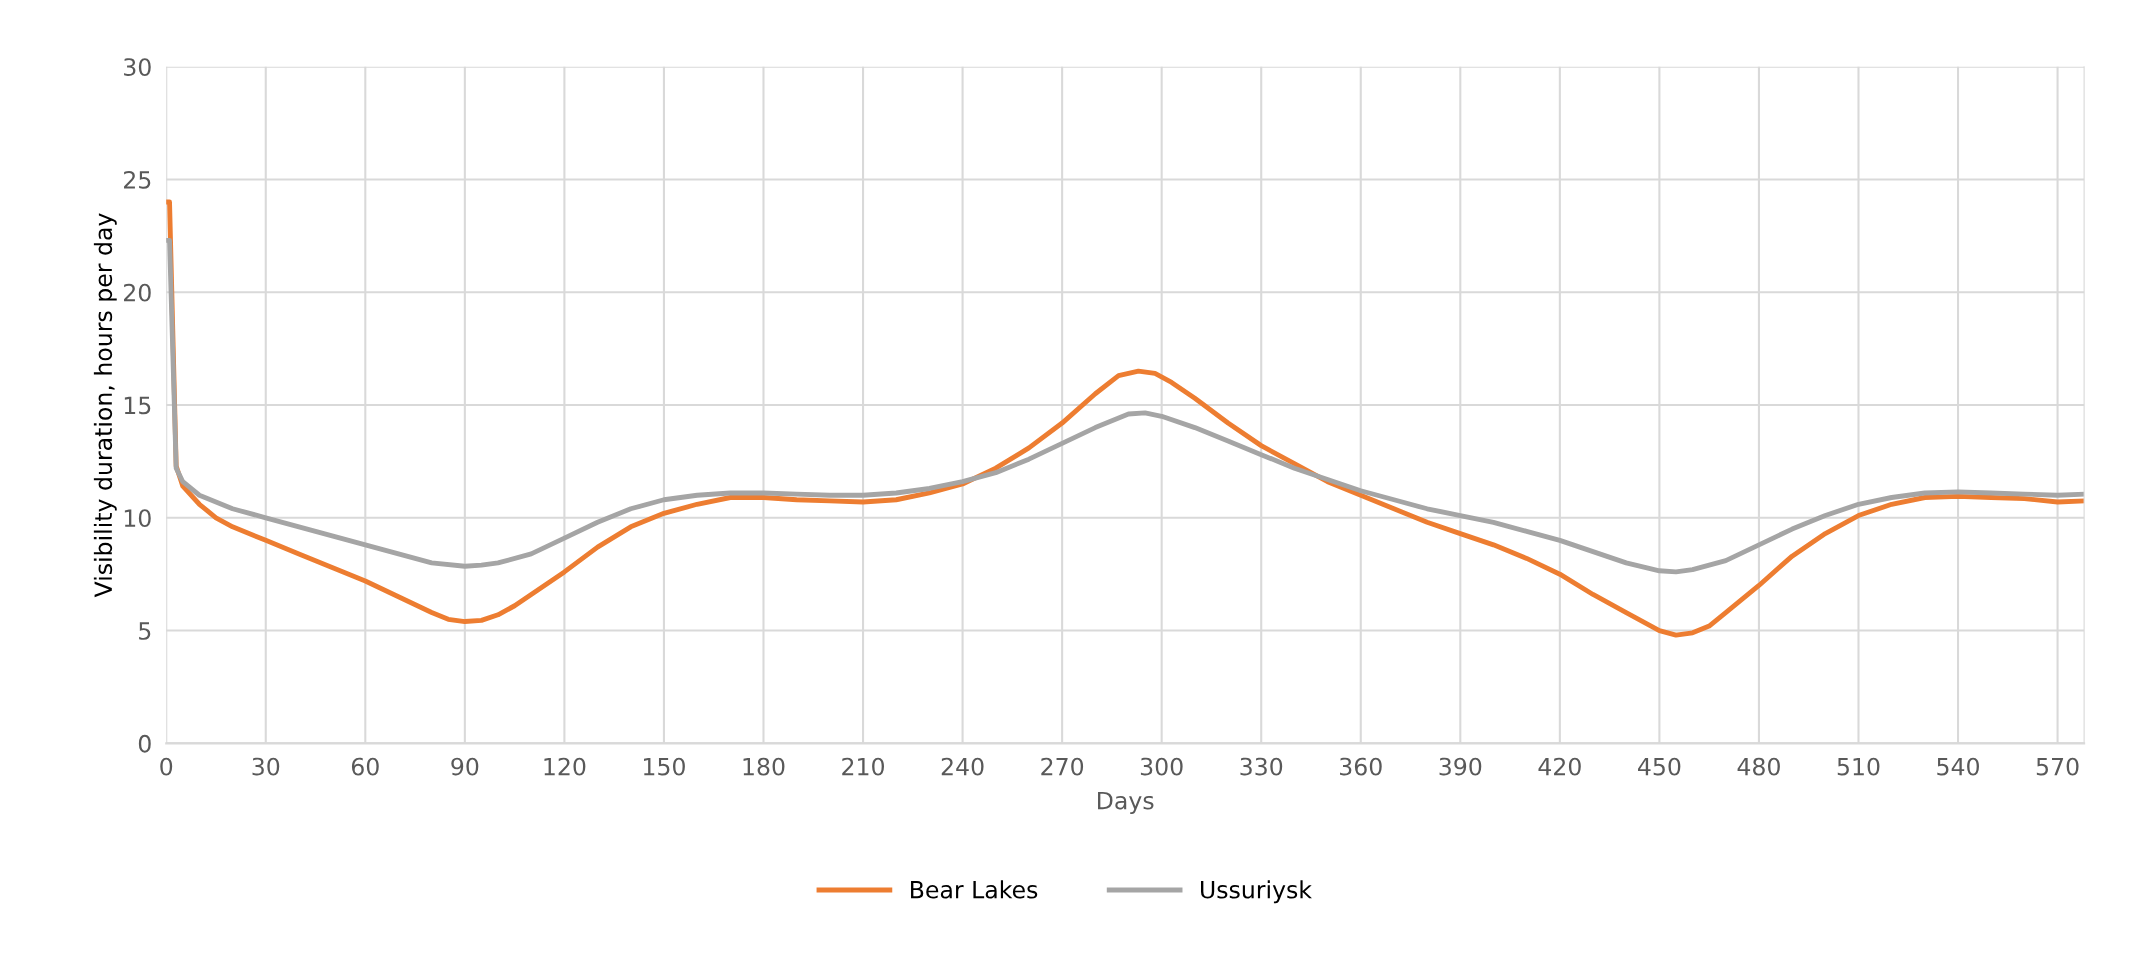  Describe the element at coordinates (1758, 766) in the screenshot. I see `x-tick-label: 480` at that location.